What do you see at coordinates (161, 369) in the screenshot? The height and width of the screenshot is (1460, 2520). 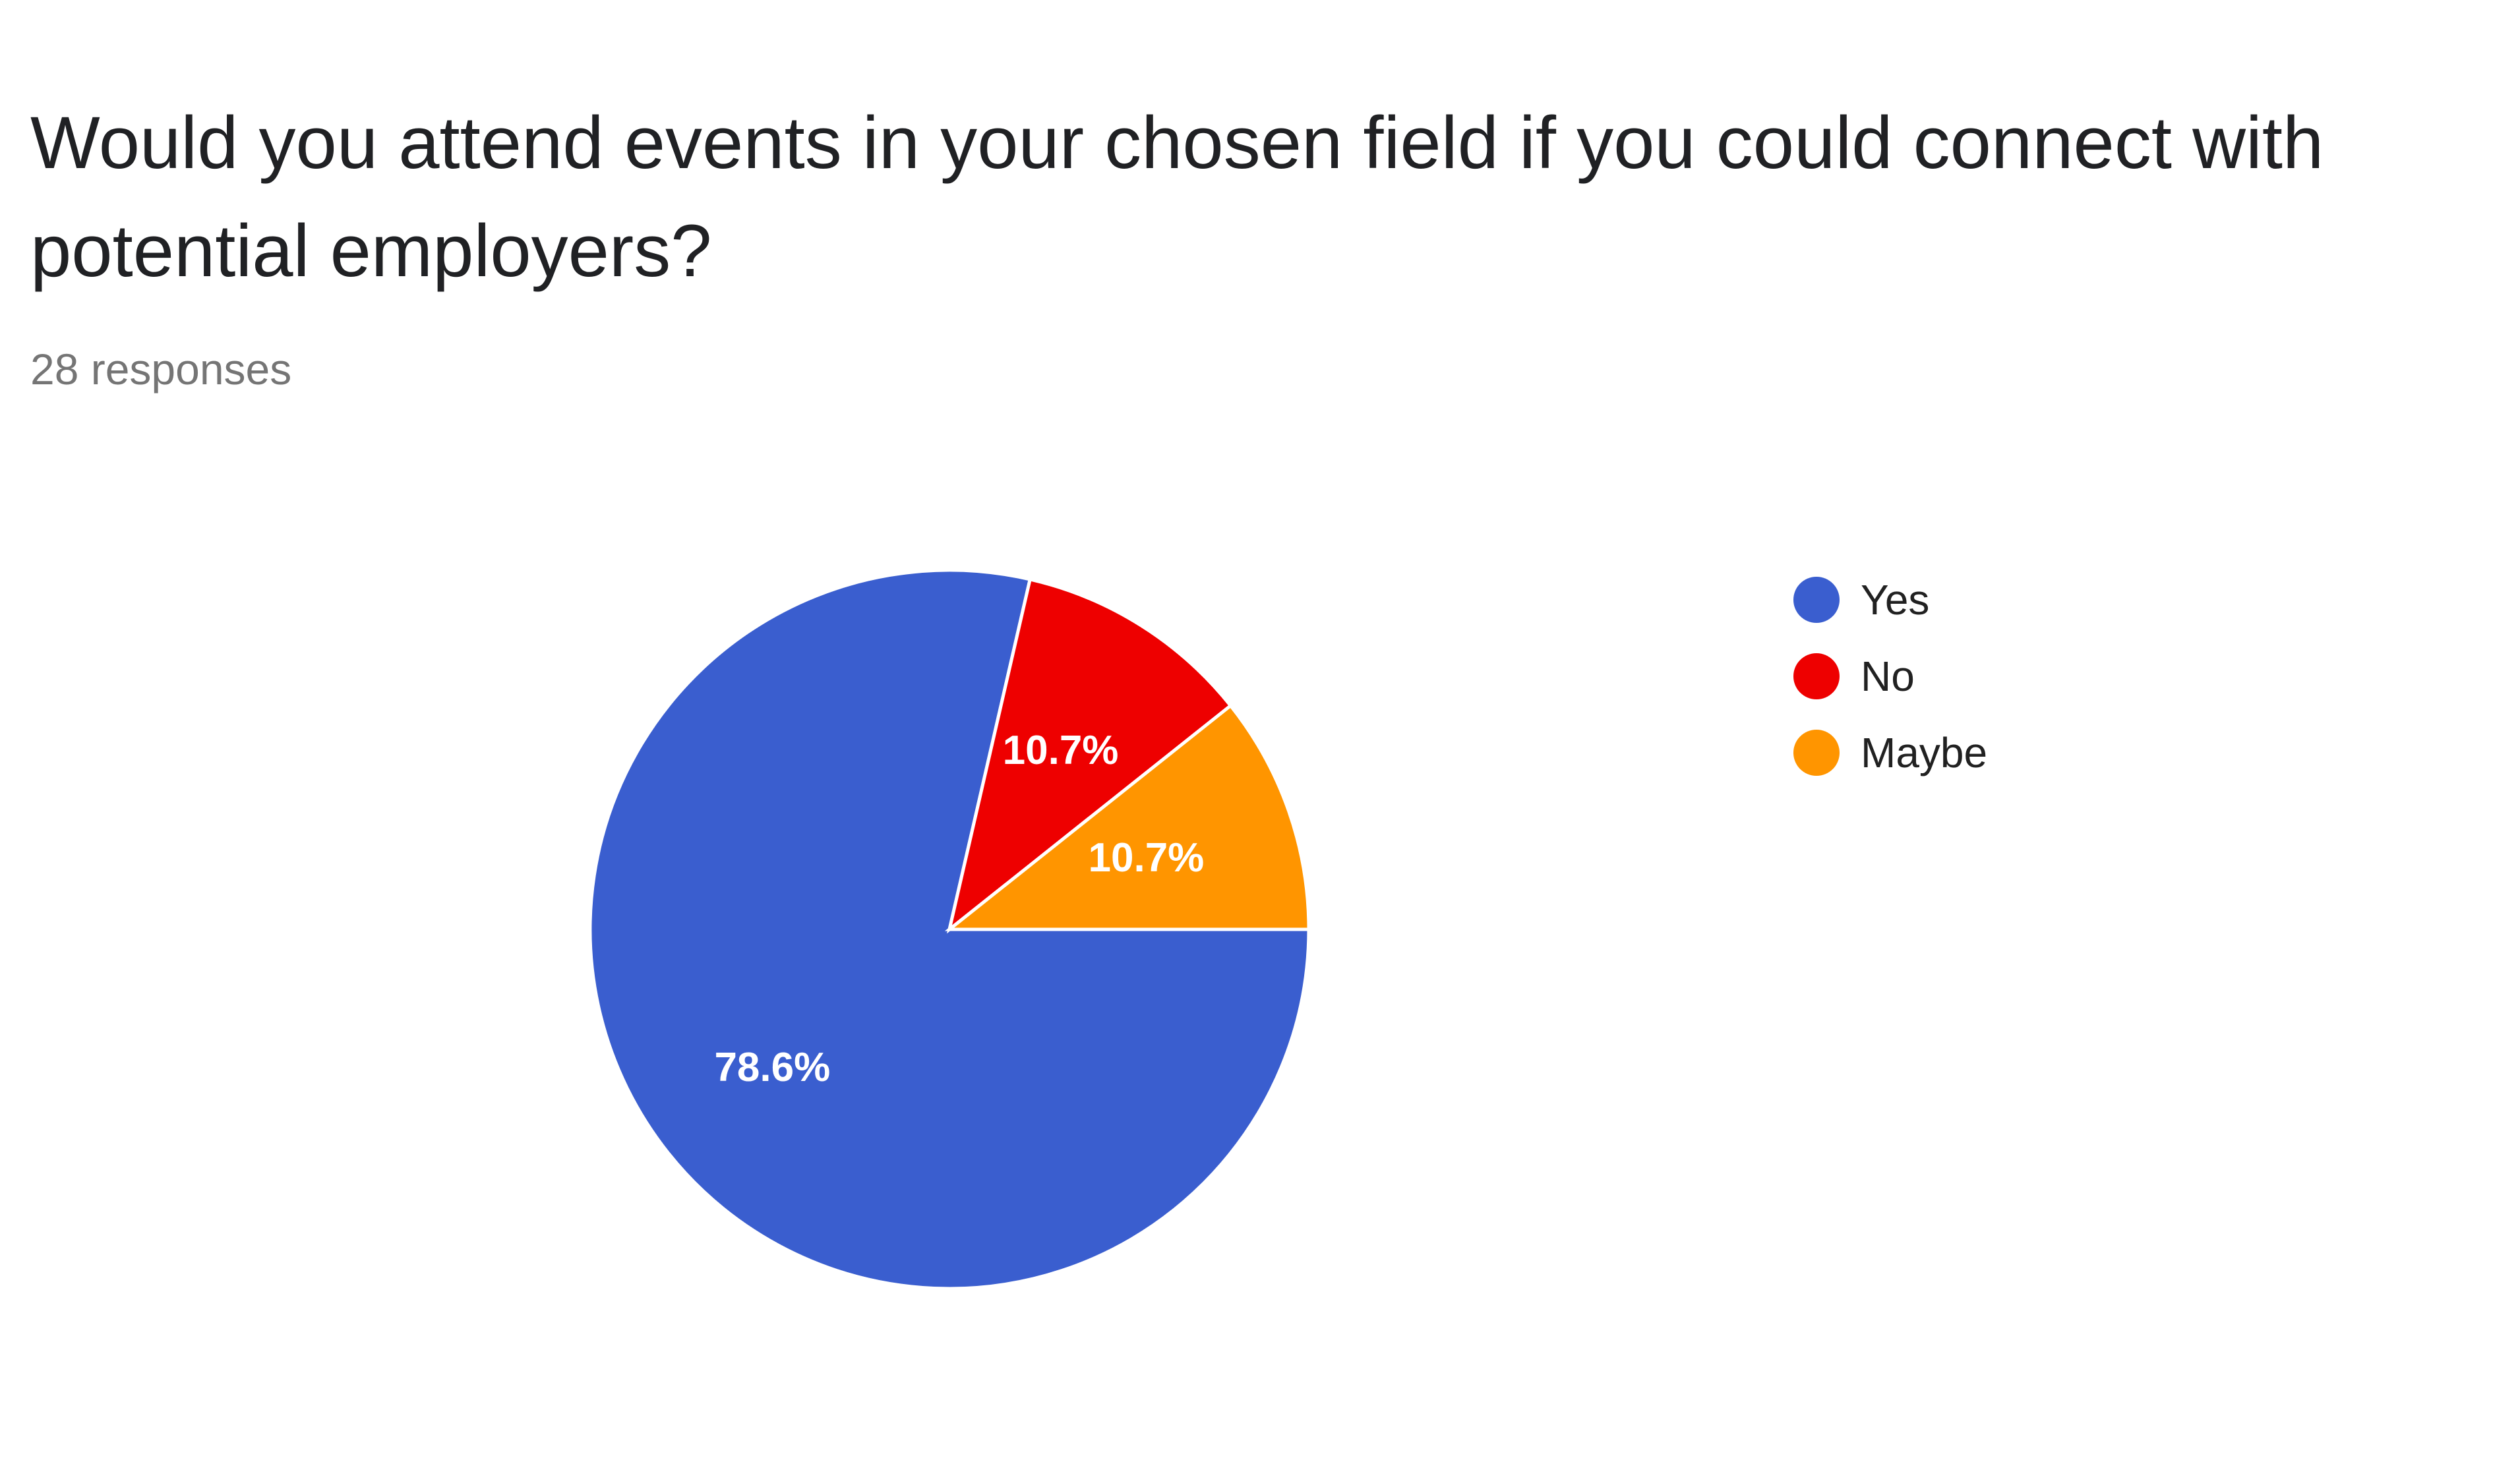 I see `response-count: 28 responses` at bounding box center [161, 369].